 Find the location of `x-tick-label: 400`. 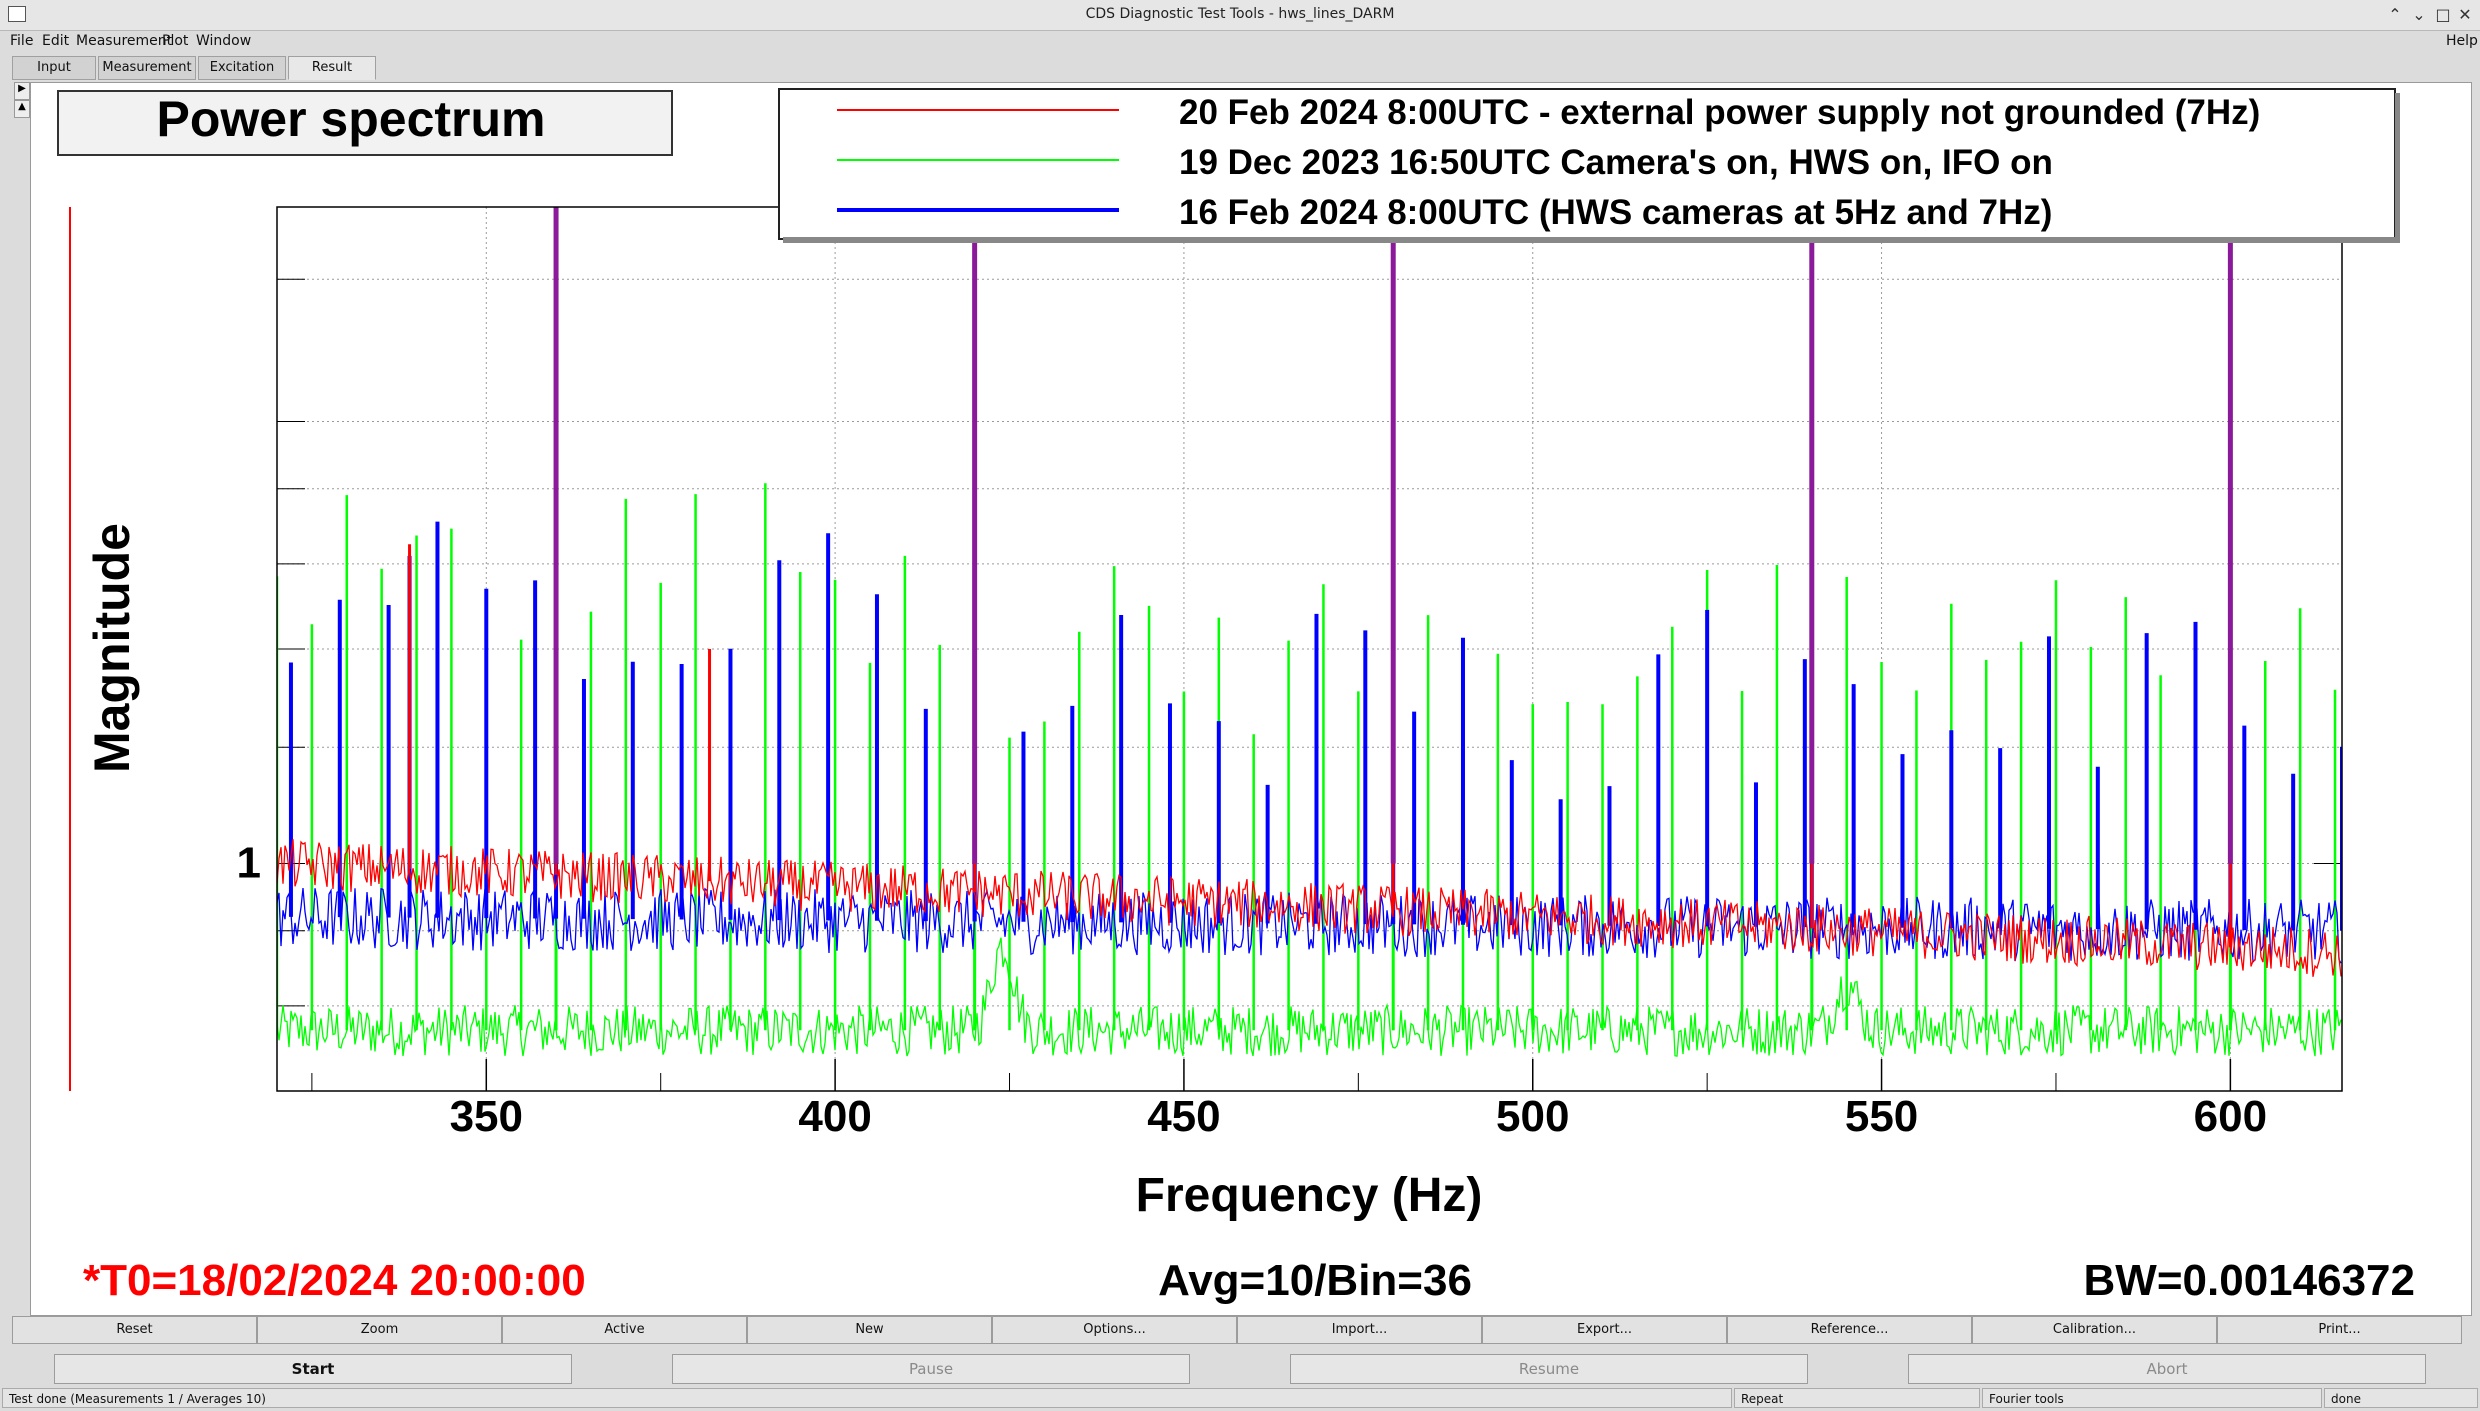

x-tick-label: 400 is located at coordinates (834, 1116).